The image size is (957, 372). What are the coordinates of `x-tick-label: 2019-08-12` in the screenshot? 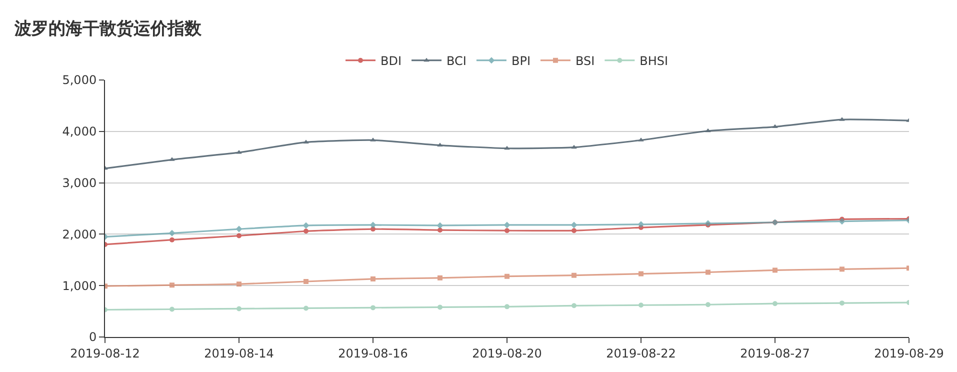 It's located at (105, 353).